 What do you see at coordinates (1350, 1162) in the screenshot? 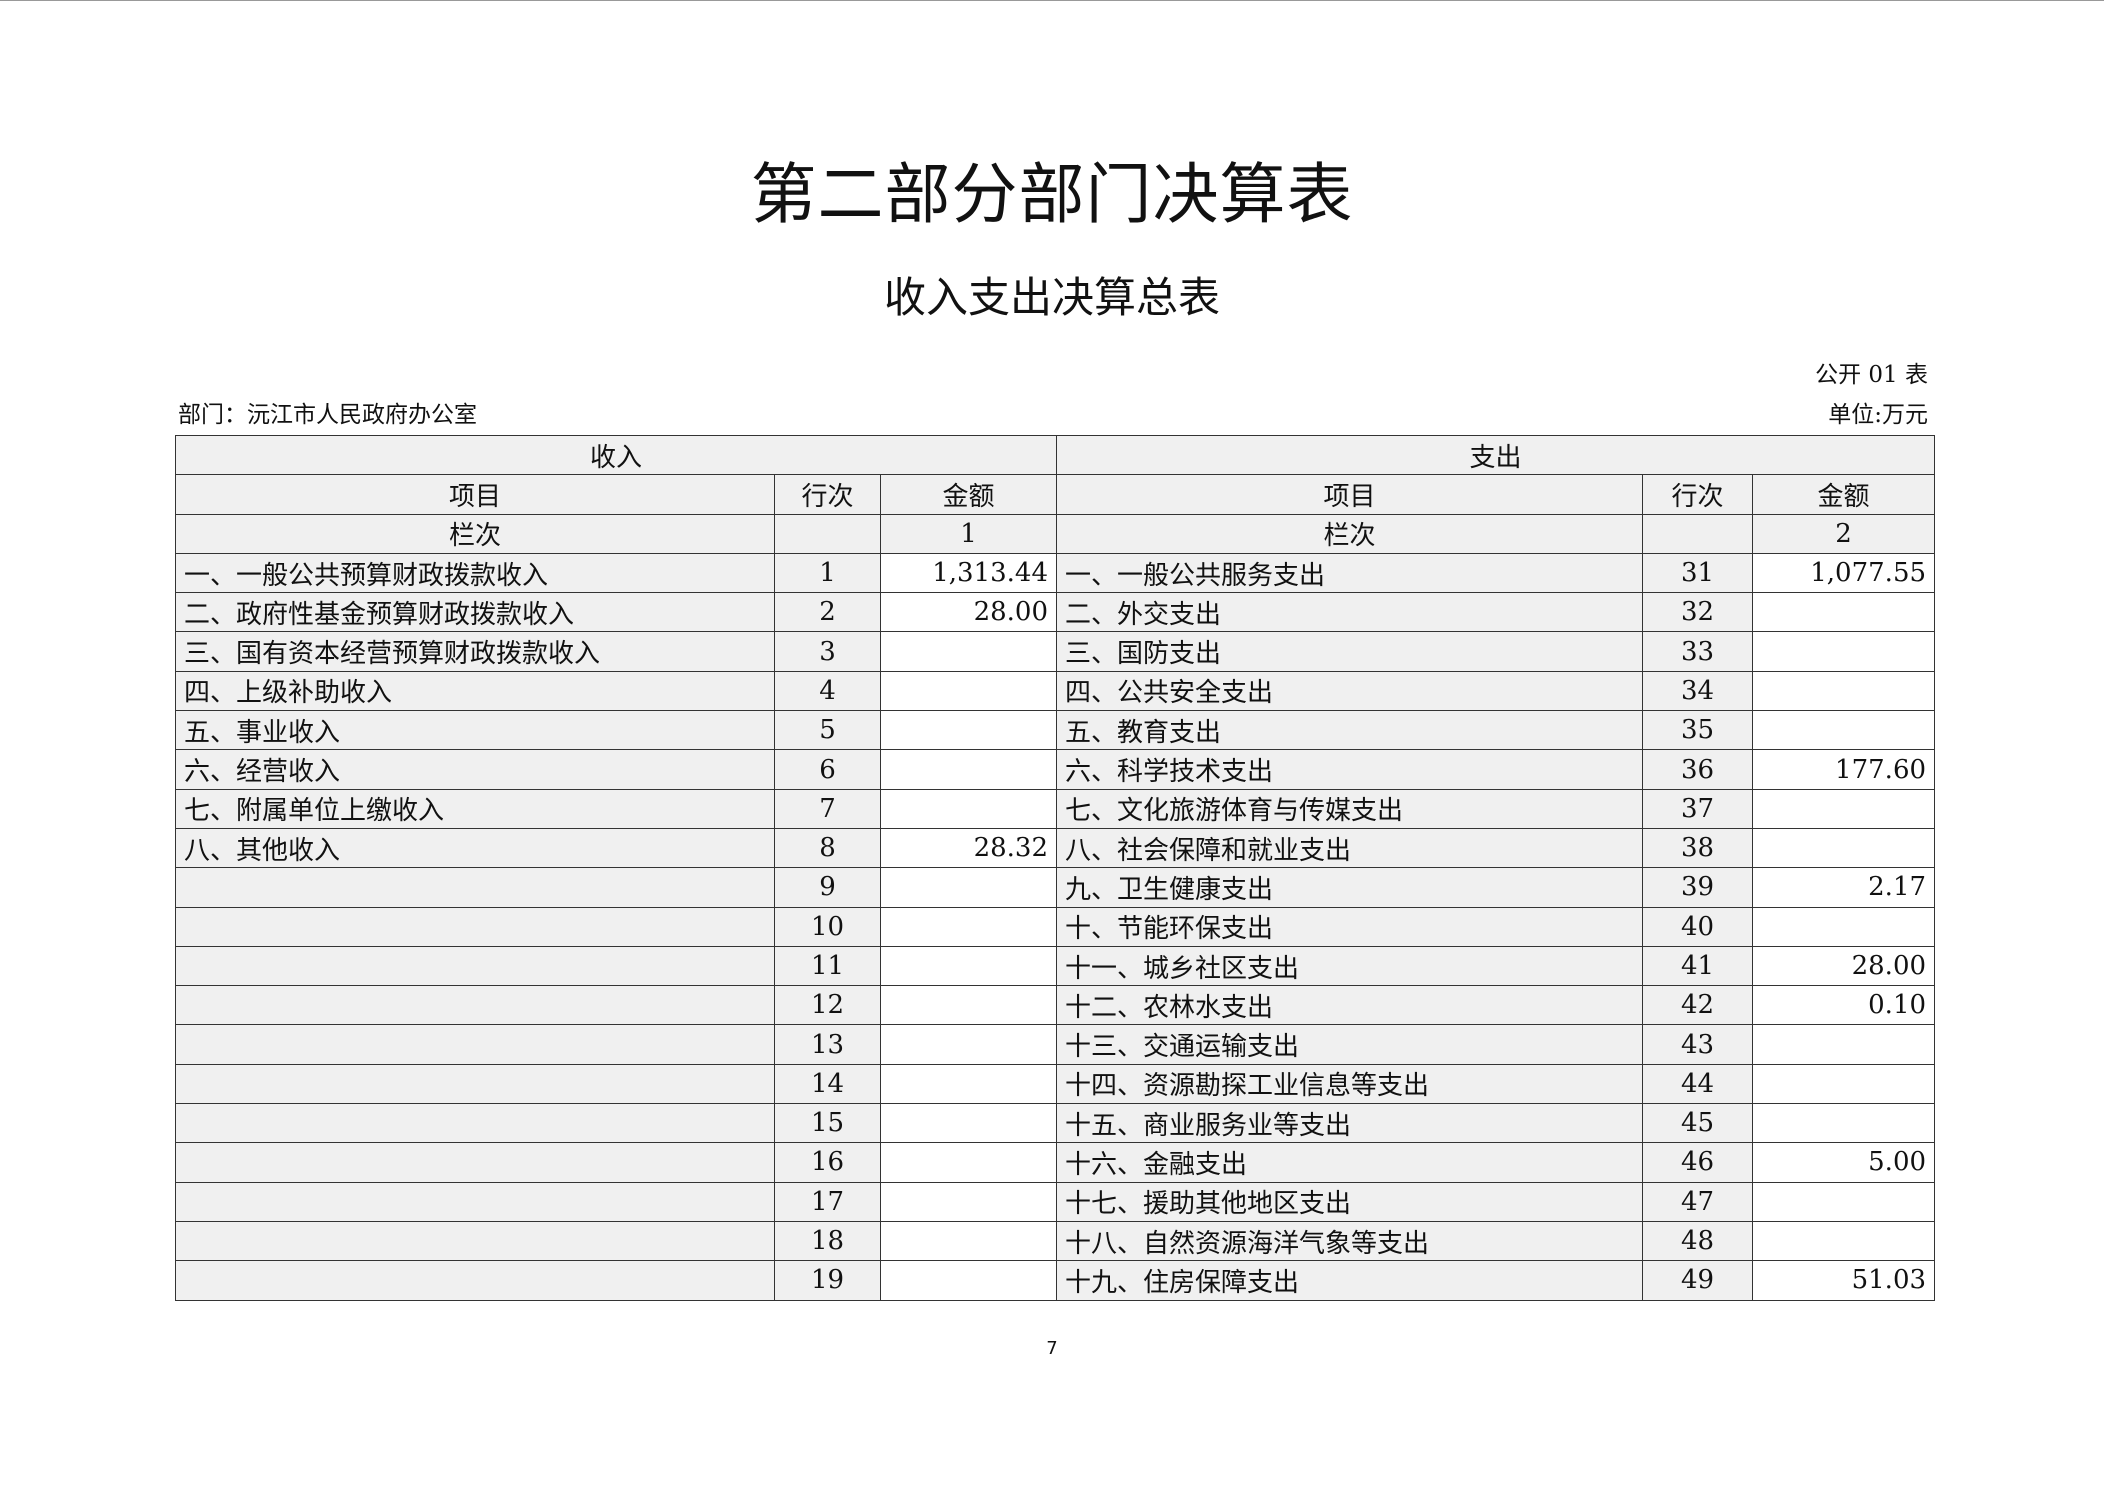
I see `expense-item-cell: 十六、金融支出` at bounding box center [1350, 1162].